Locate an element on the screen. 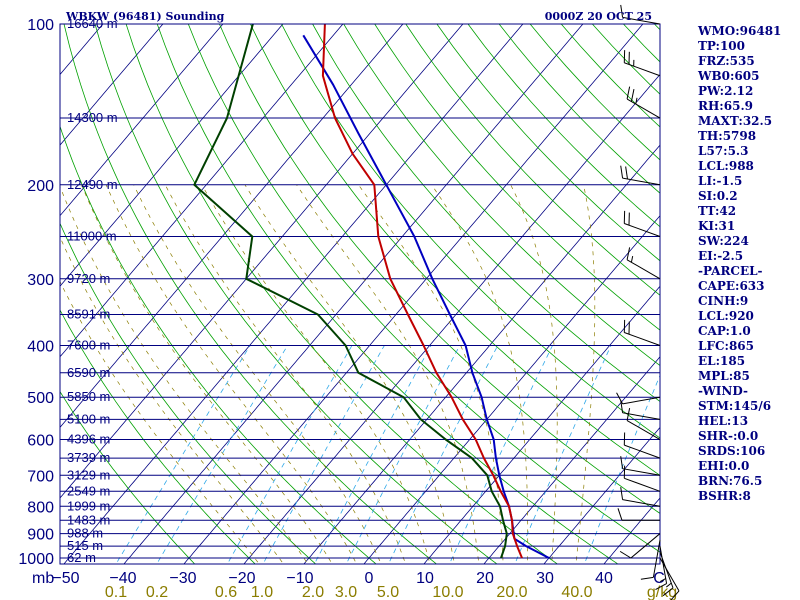  mixing-ratio-tick-label: 40.0 is located at coordinates (576, 592).